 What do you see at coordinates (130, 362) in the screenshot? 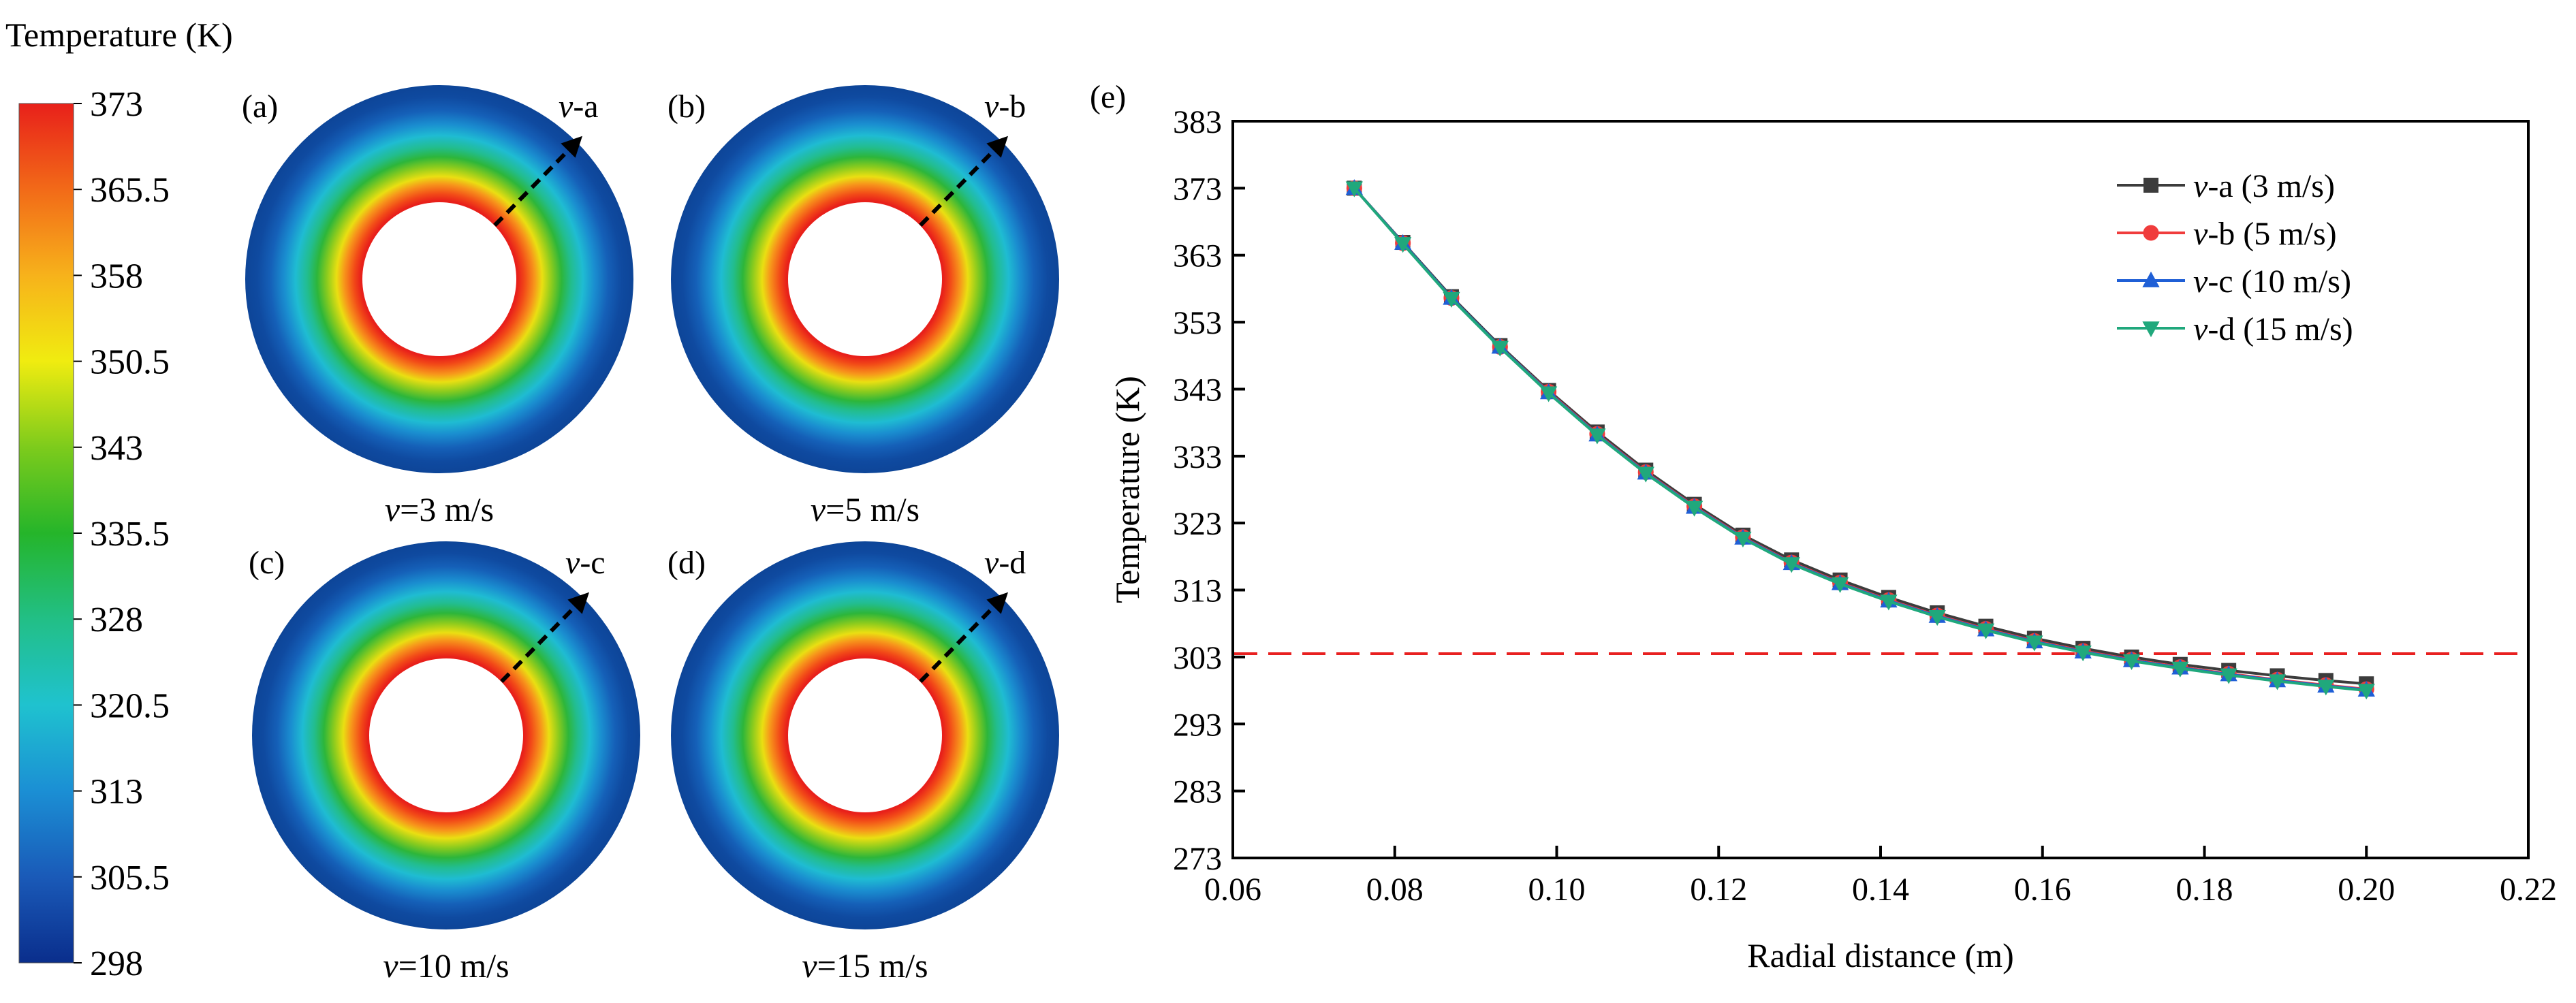
I see `colorbar-tick-label: 350.5` at bounding box center [130, 362].